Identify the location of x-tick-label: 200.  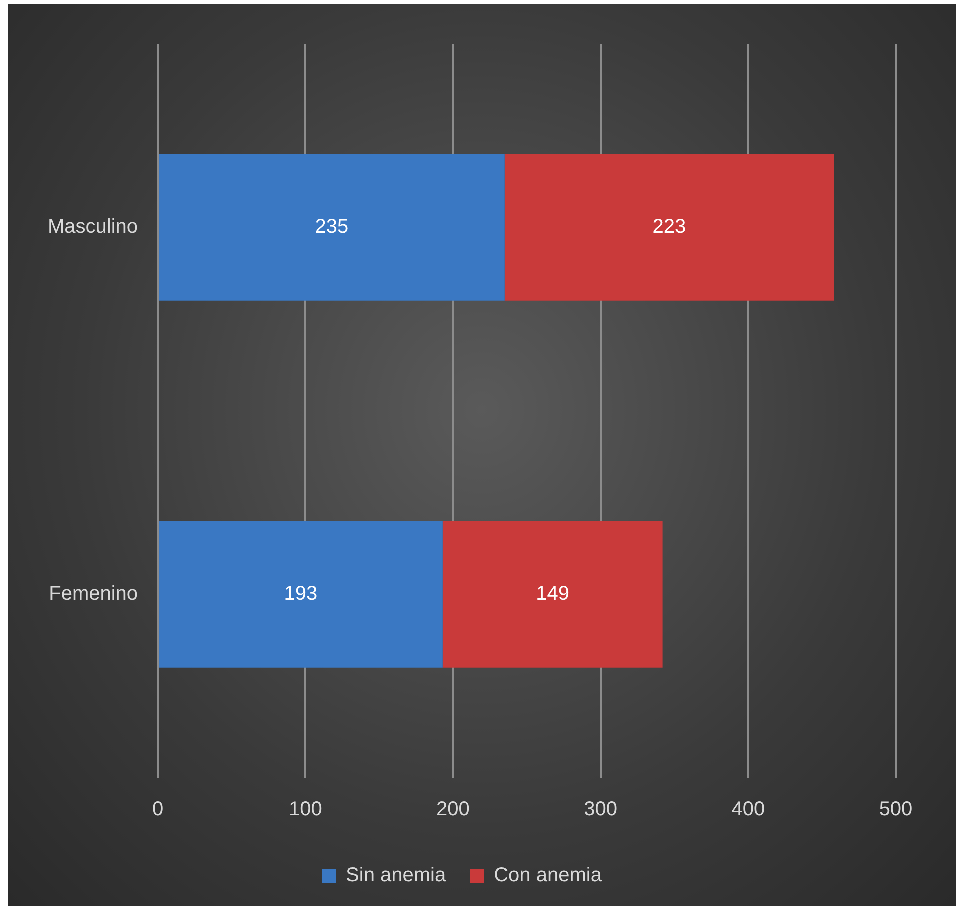
(453, 809).